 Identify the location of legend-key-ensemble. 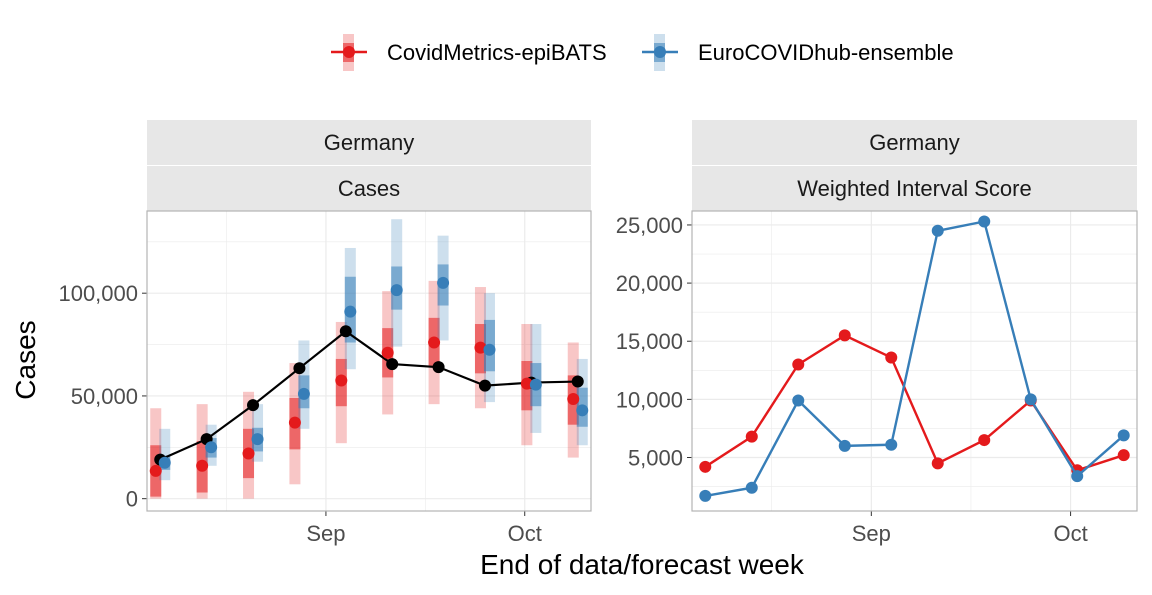
(660, 52).